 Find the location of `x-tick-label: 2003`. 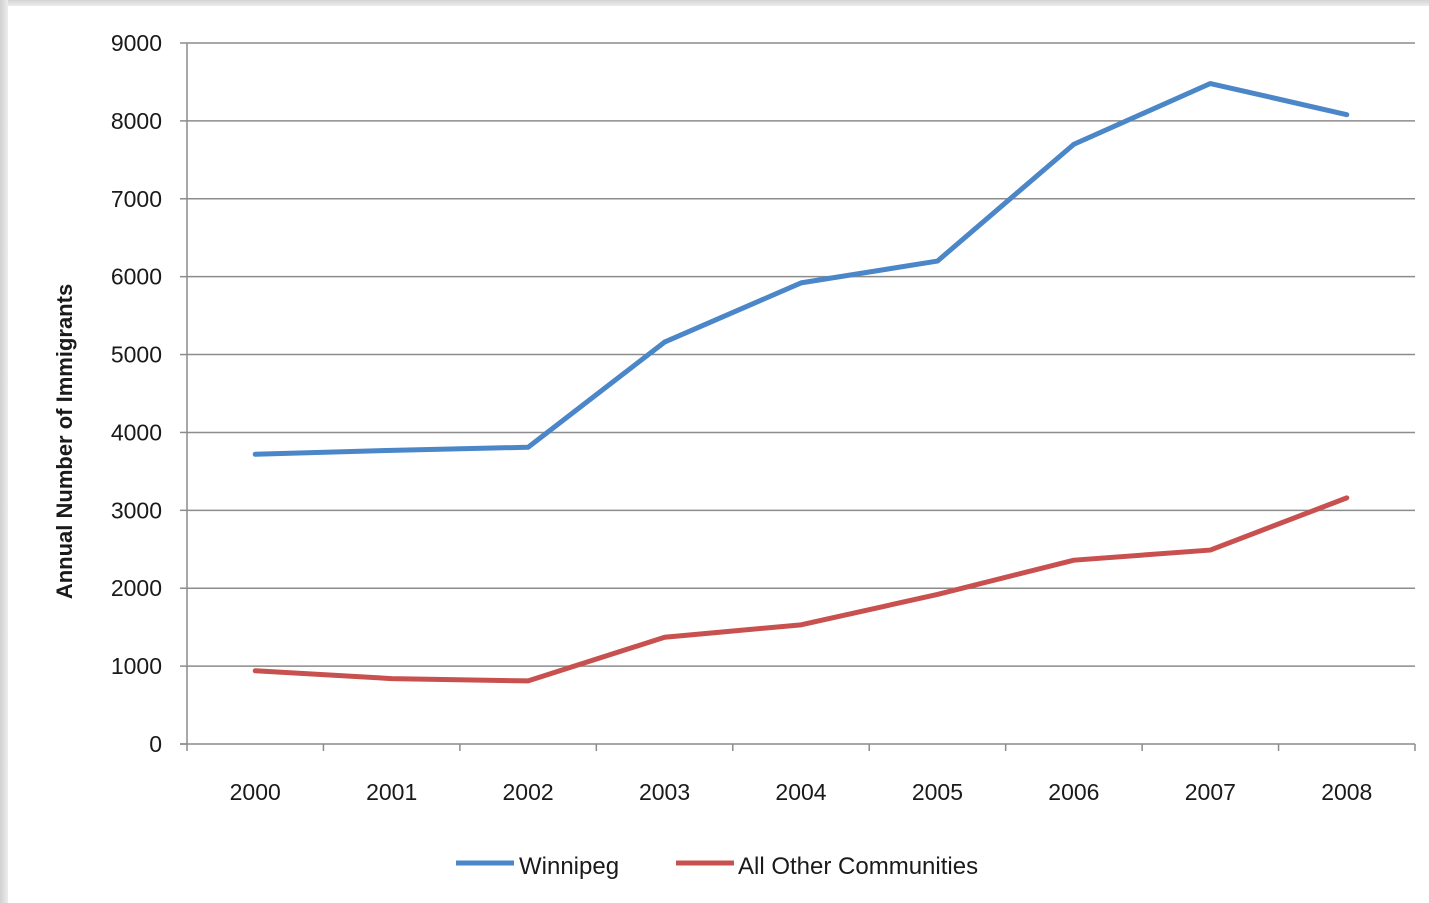

x-tick-label: 2003 is located at coordinates (664, 792).